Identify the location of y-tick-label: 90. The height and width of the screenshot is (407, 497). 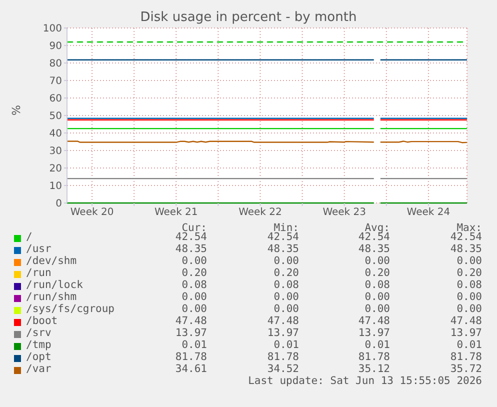
(55, 46).